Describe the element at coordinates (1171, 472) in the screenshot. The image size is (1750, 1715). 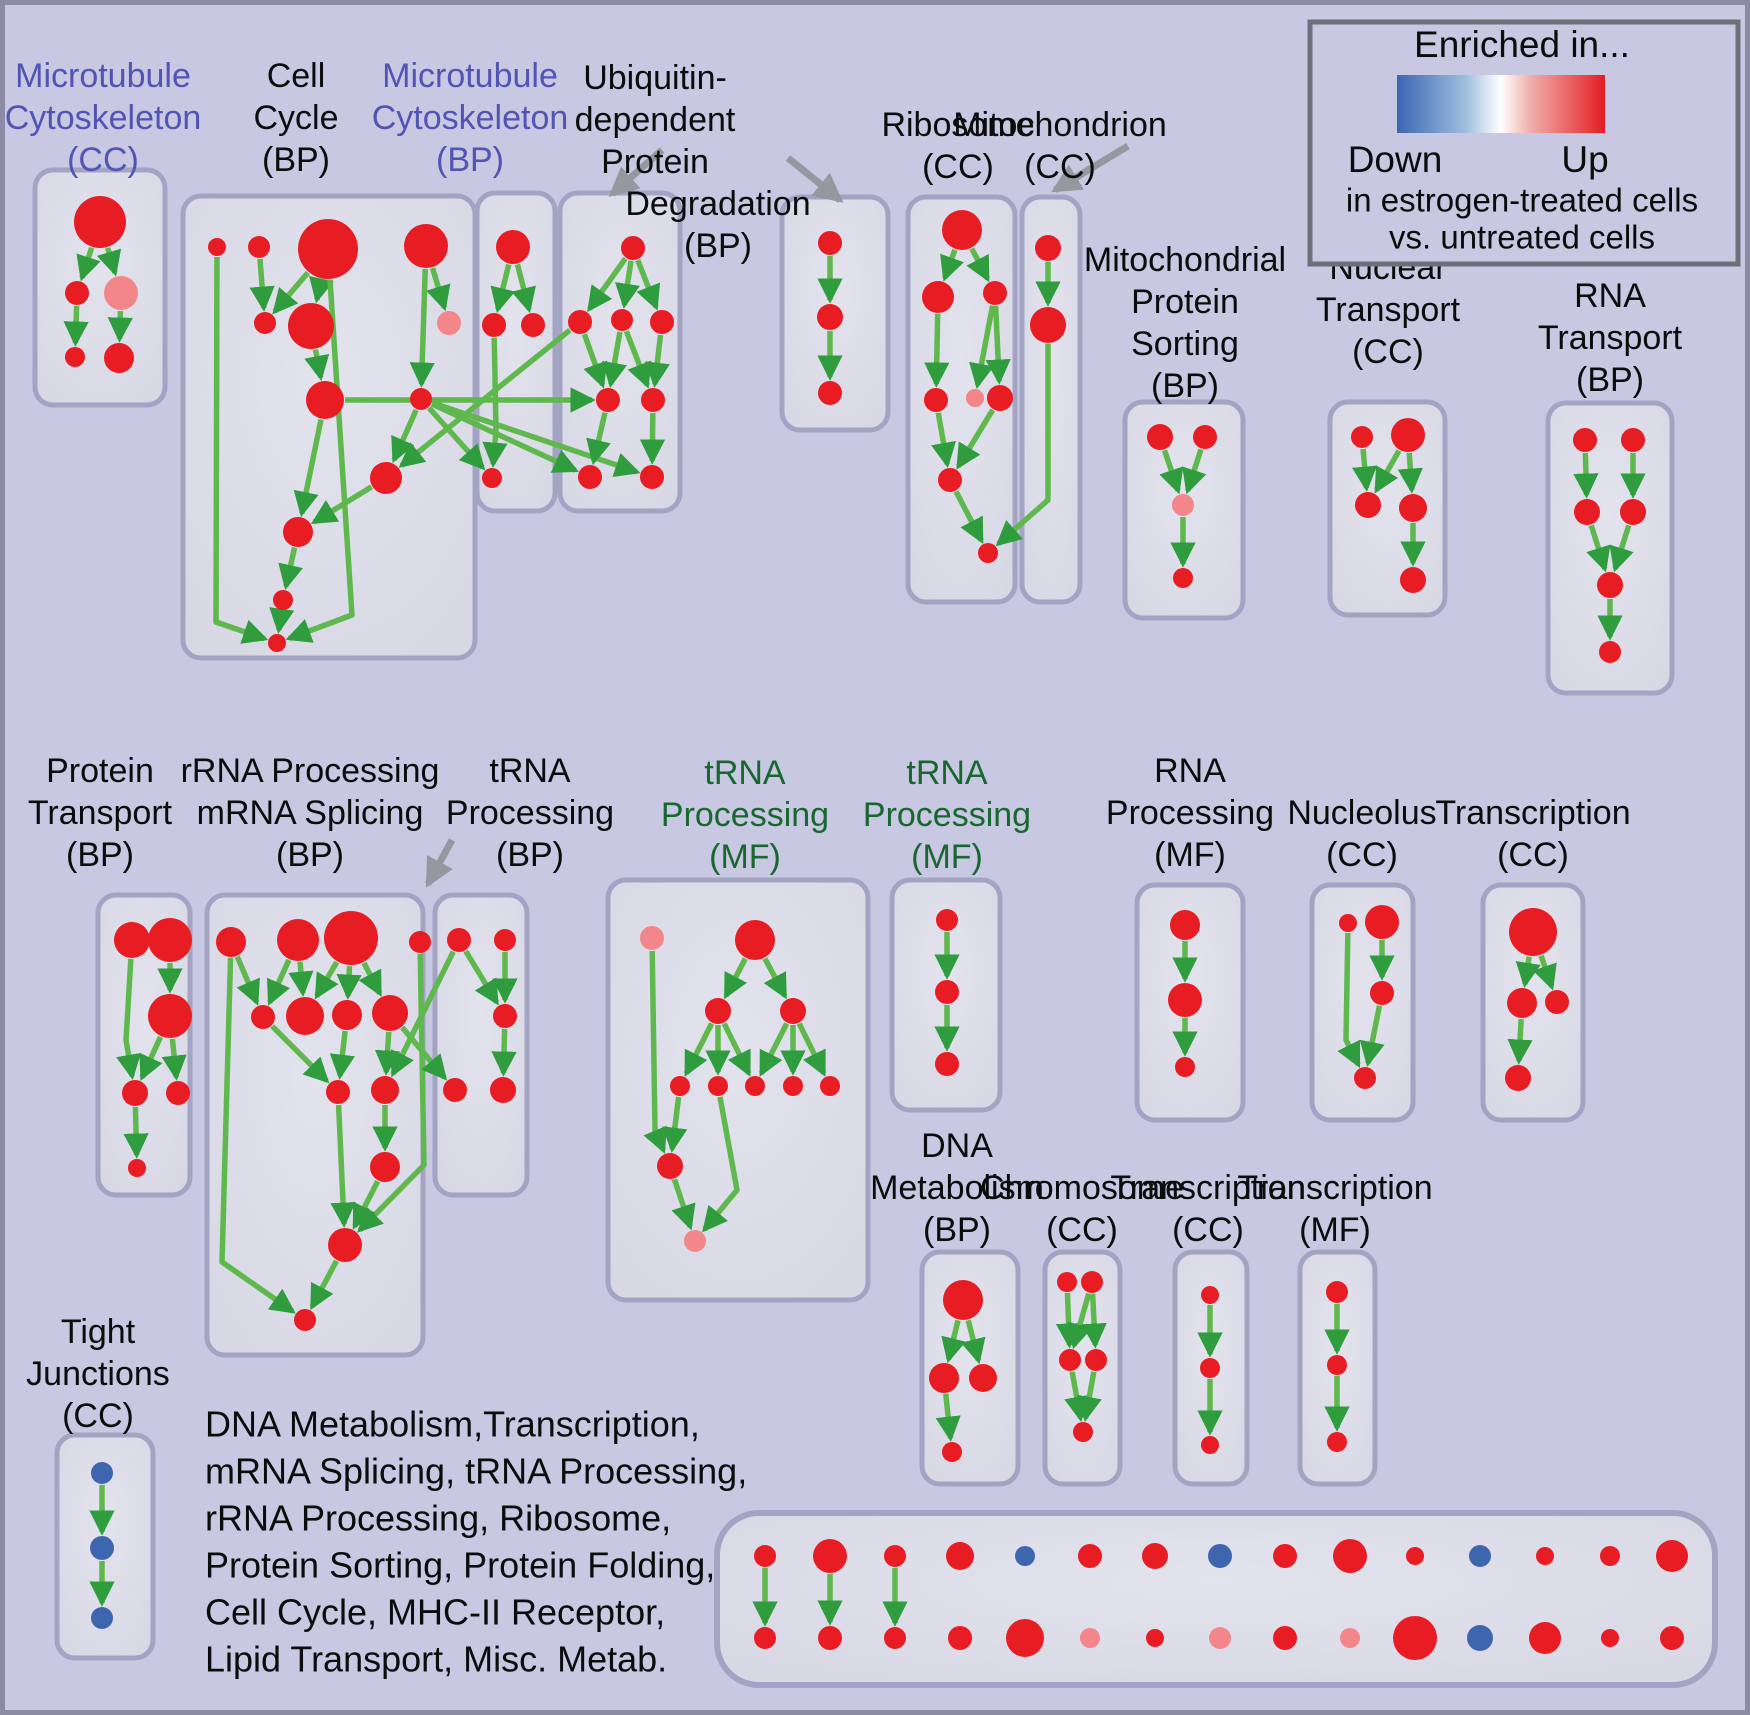
I see `edge-arrow-ms1-ms3` at that location.